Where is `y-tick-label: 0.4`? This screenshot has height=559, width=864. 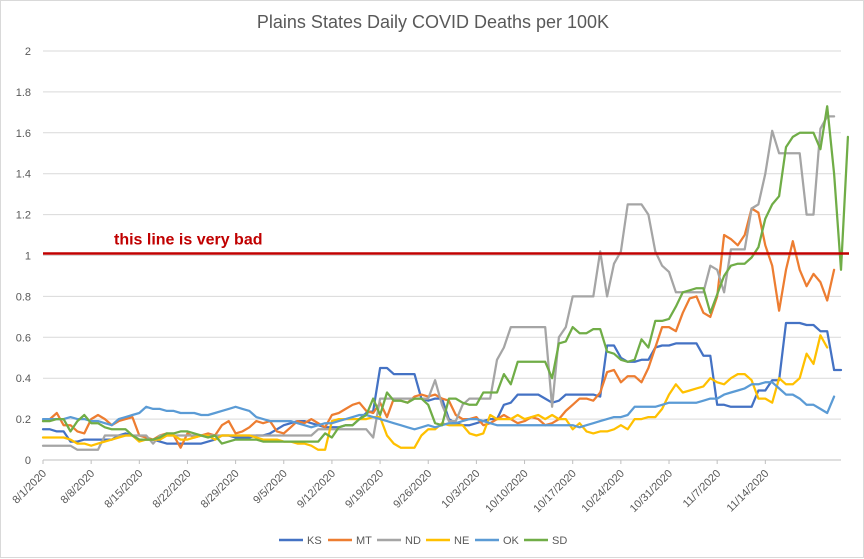 y-tick-label: 0.4 is located at coordinates (23, 379).